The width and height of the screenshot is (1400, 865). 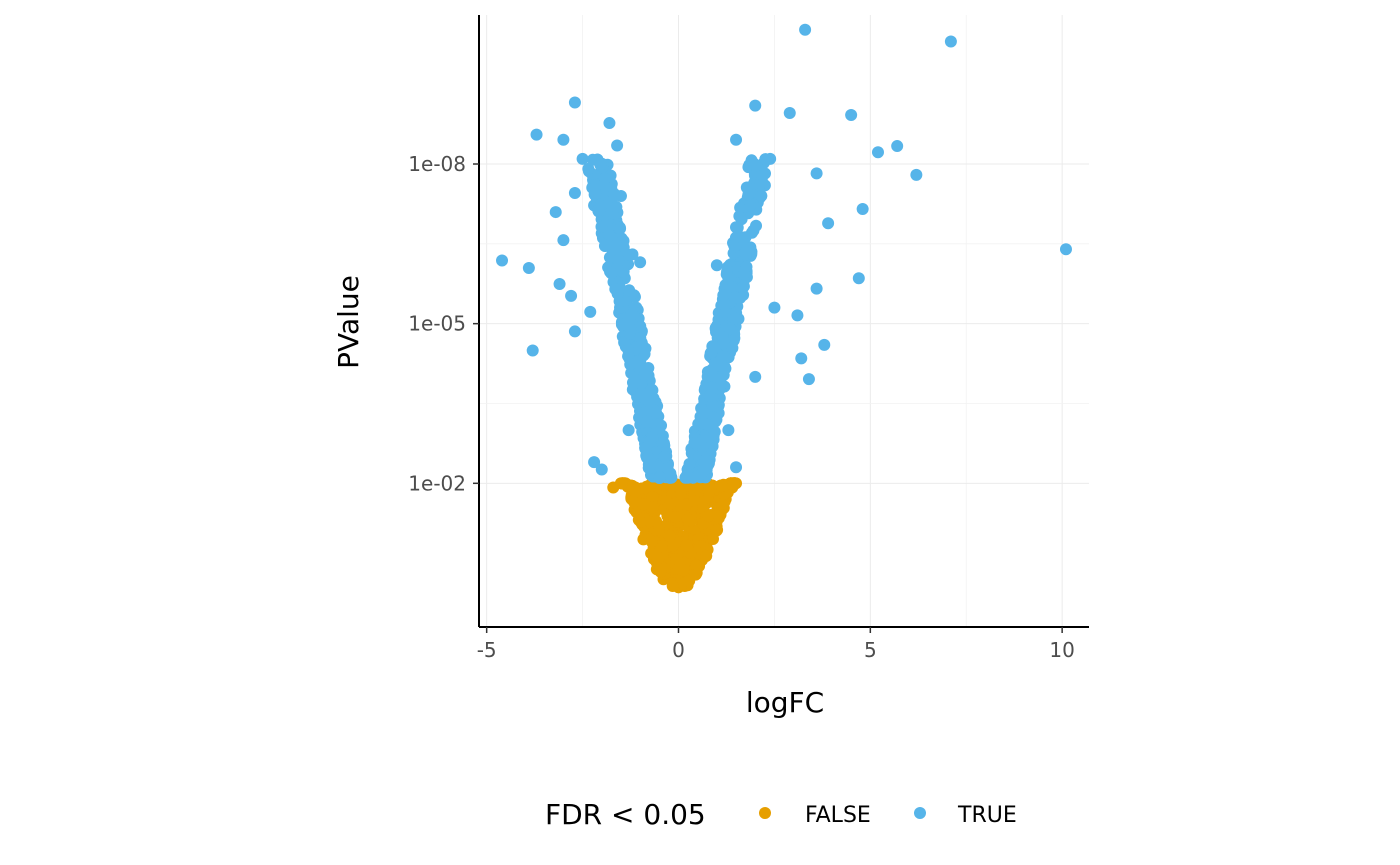 I want to click on x-axis-title: logFC, so click(x=785, y=702).